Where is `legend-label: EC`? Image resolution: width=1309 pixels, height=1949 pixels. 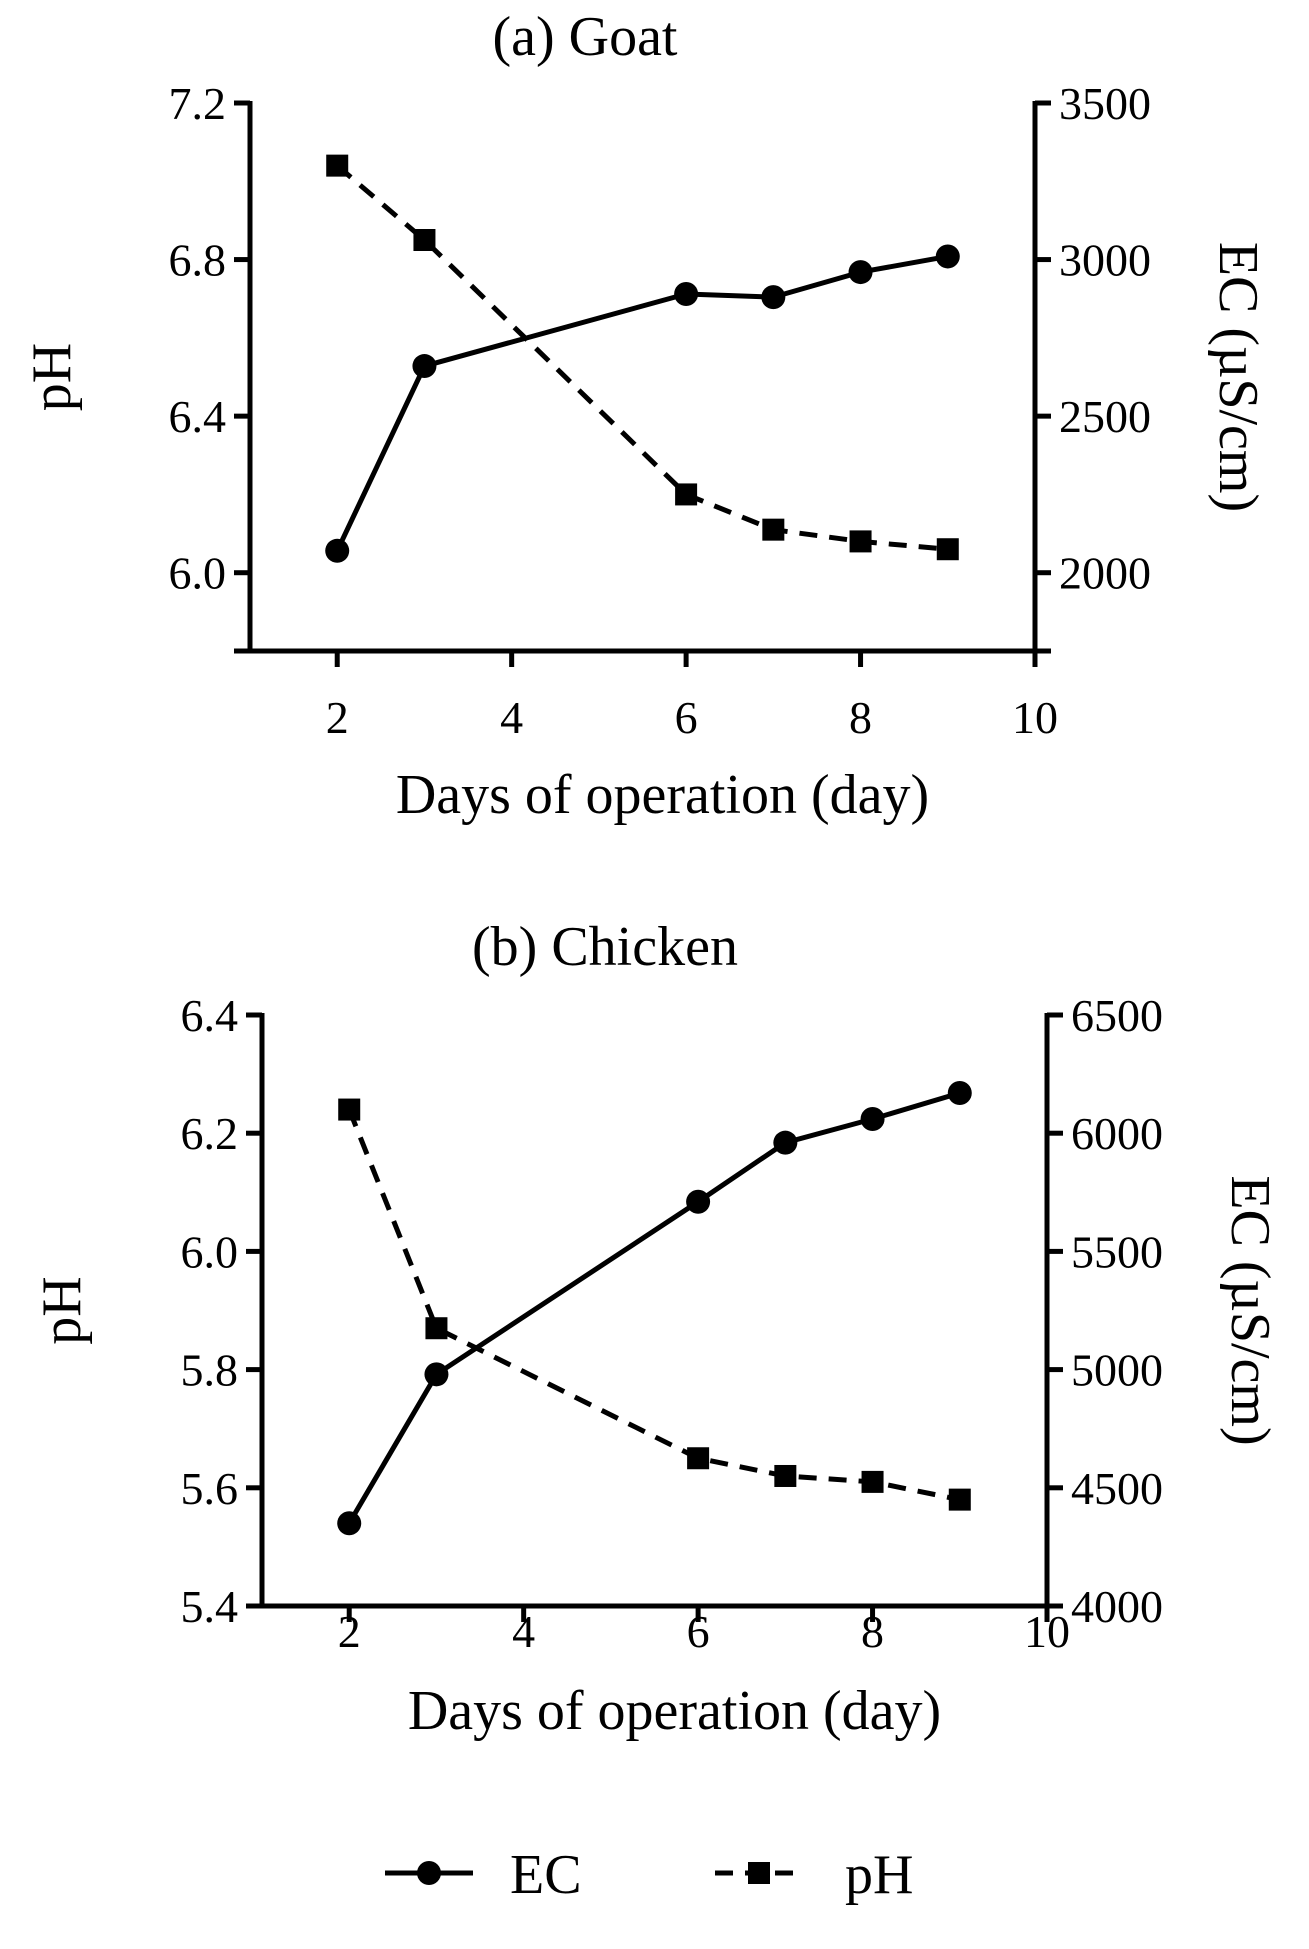 legend-label: EC is located at coordinates (546, 1875).